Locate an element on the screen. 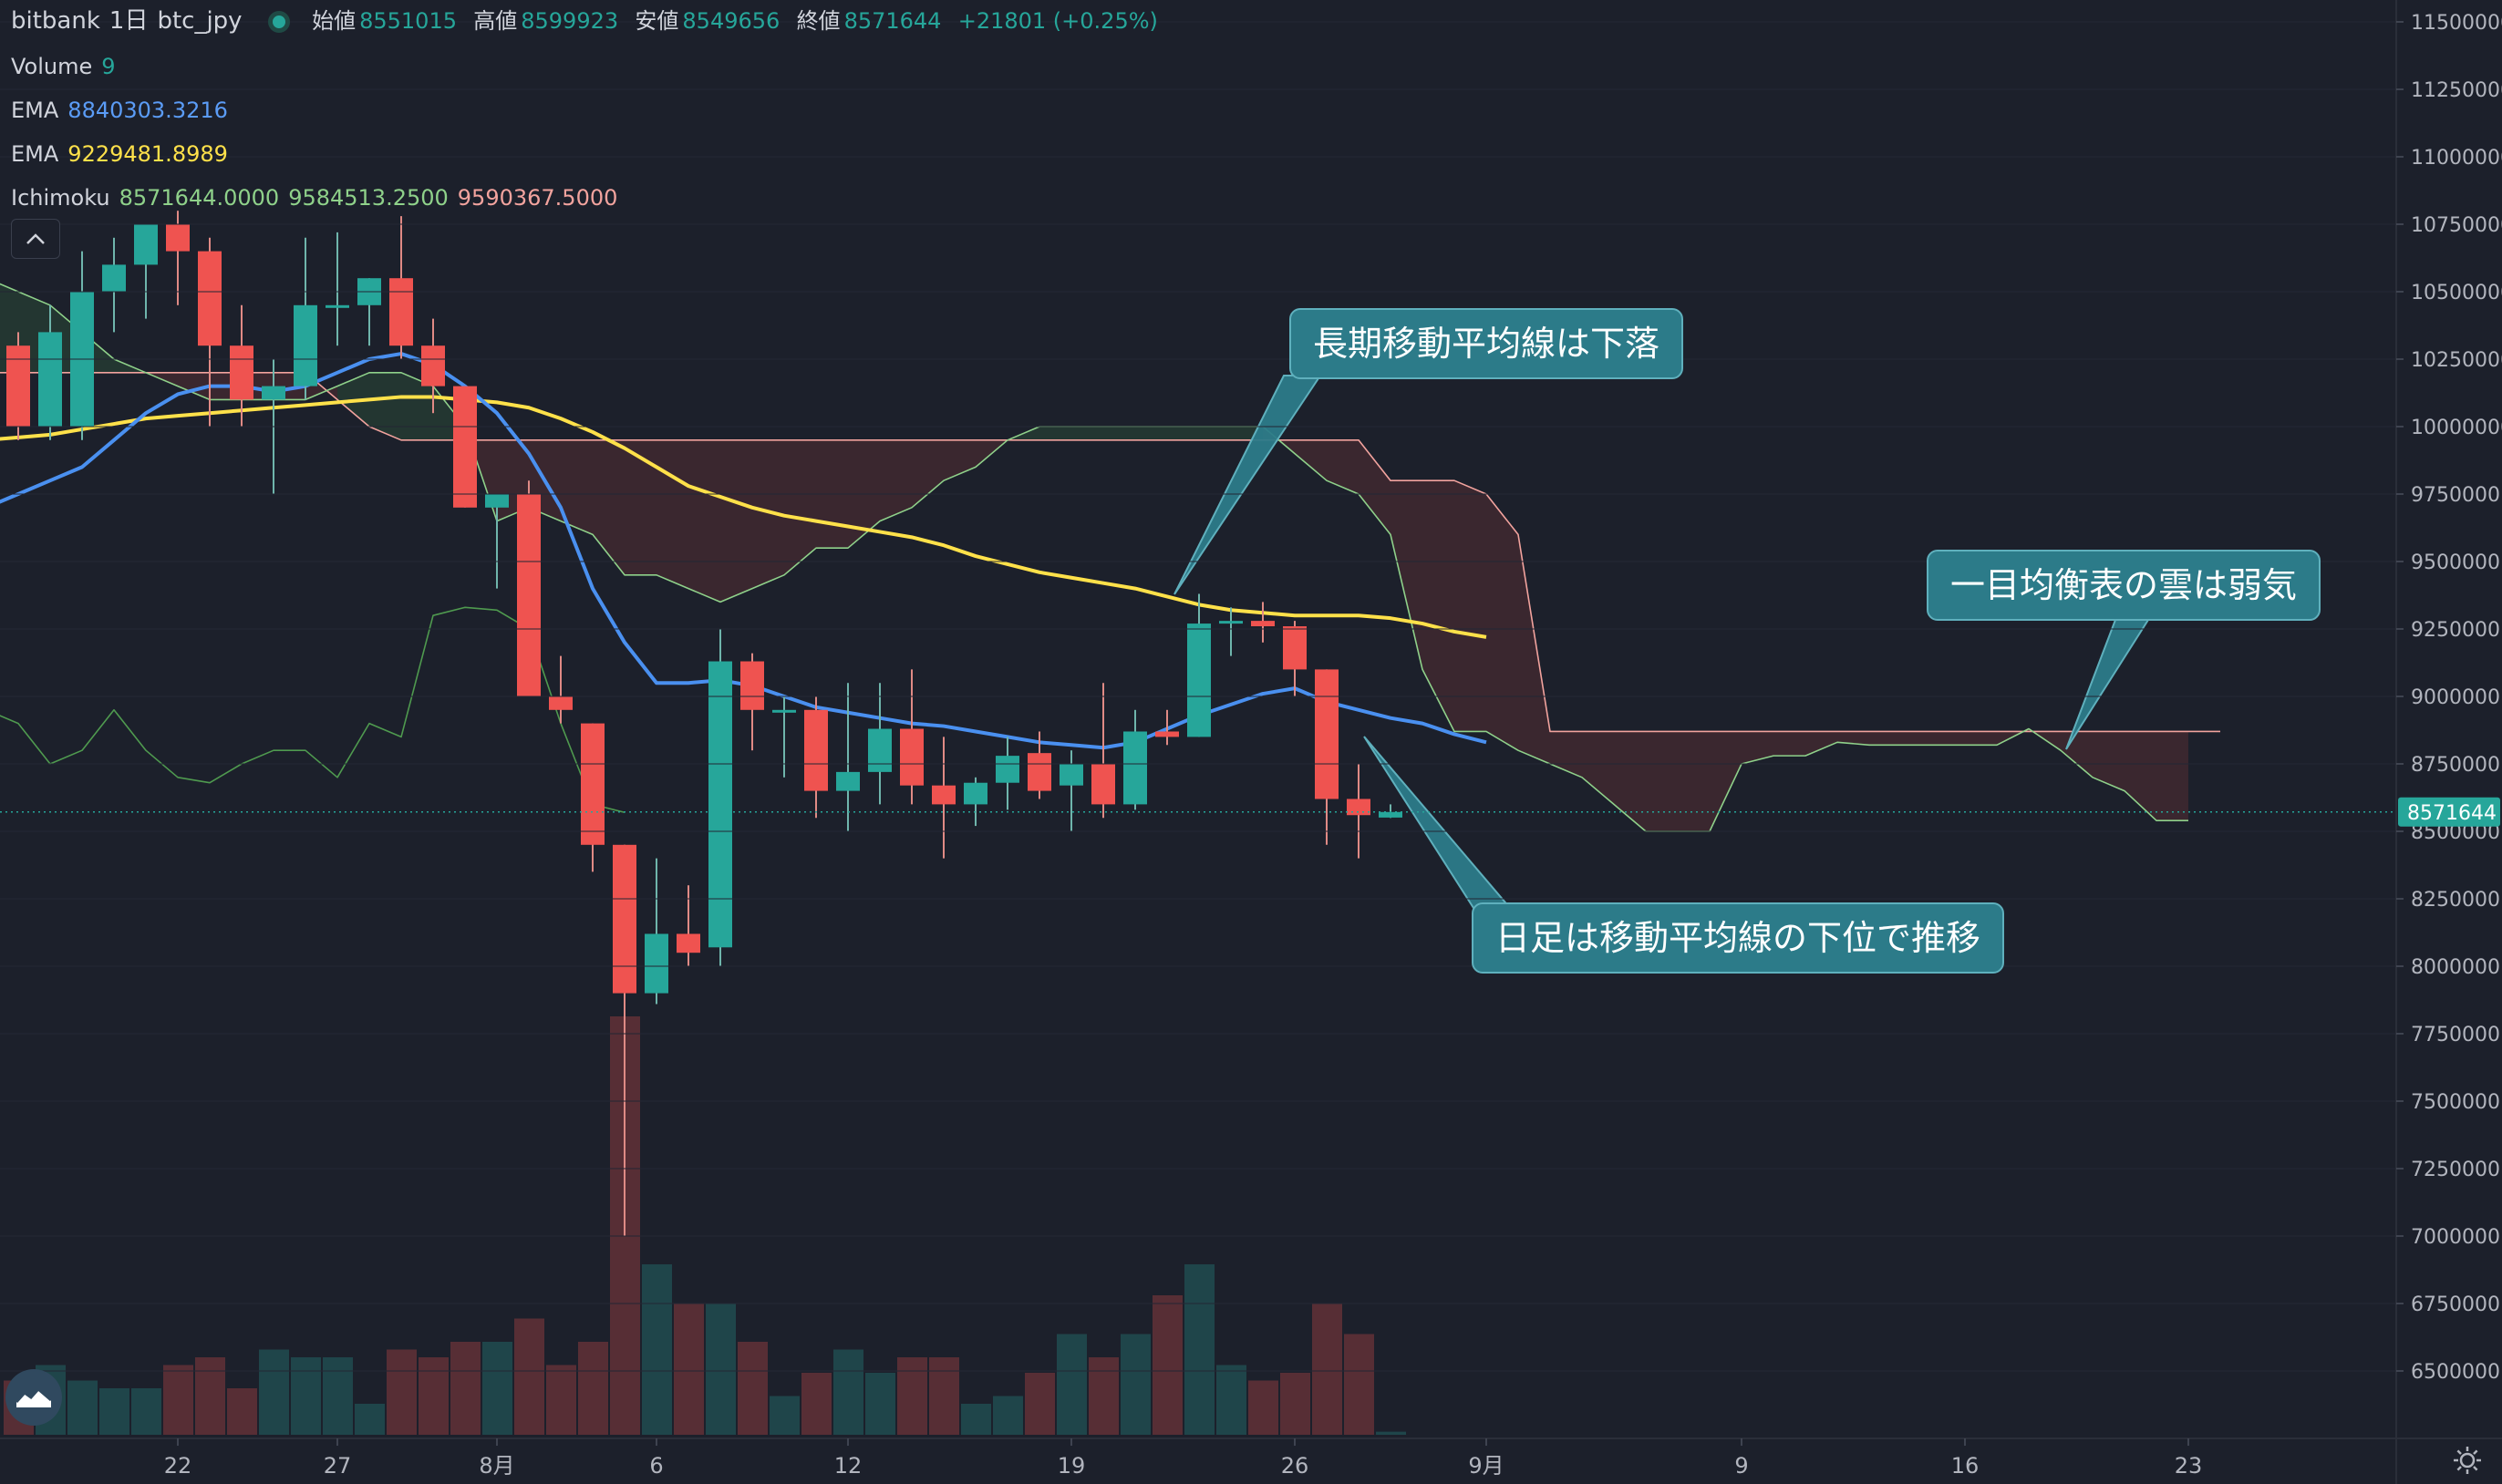 The width and height of the screenshot is (2502, 1484). ema1-legend: EMA 8840303.3216 is located at coordinates (124, 110).